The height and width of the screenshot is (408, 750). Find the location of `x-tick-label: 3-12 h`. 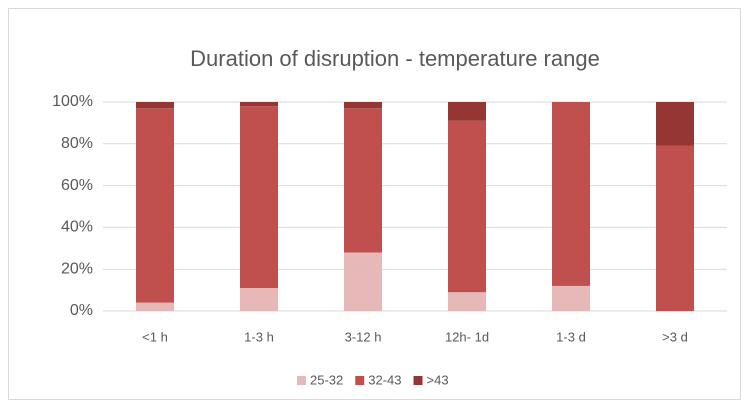

x-tick-label: 3-12 h is located at coordinates (363, 336).